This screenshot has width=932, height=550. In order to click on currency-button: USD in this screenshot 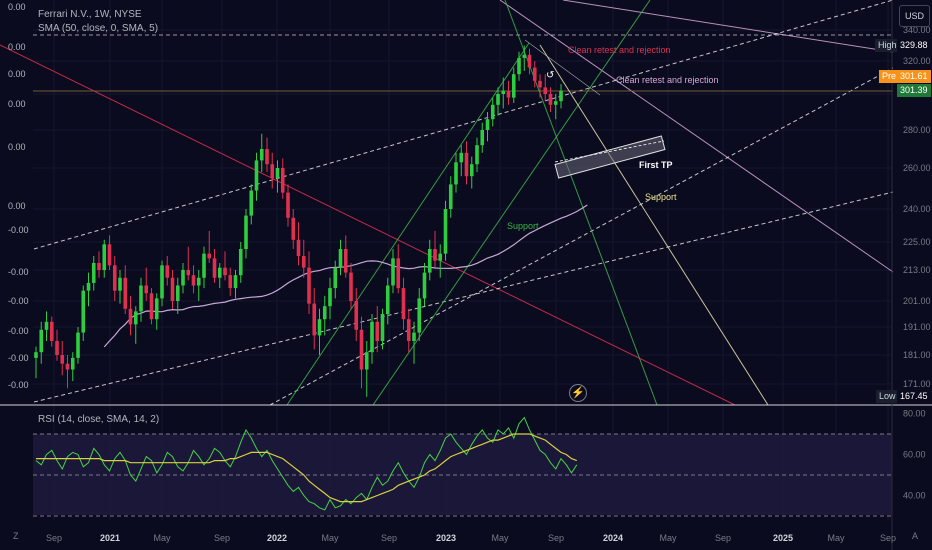, I will do `click(914, 16)`.